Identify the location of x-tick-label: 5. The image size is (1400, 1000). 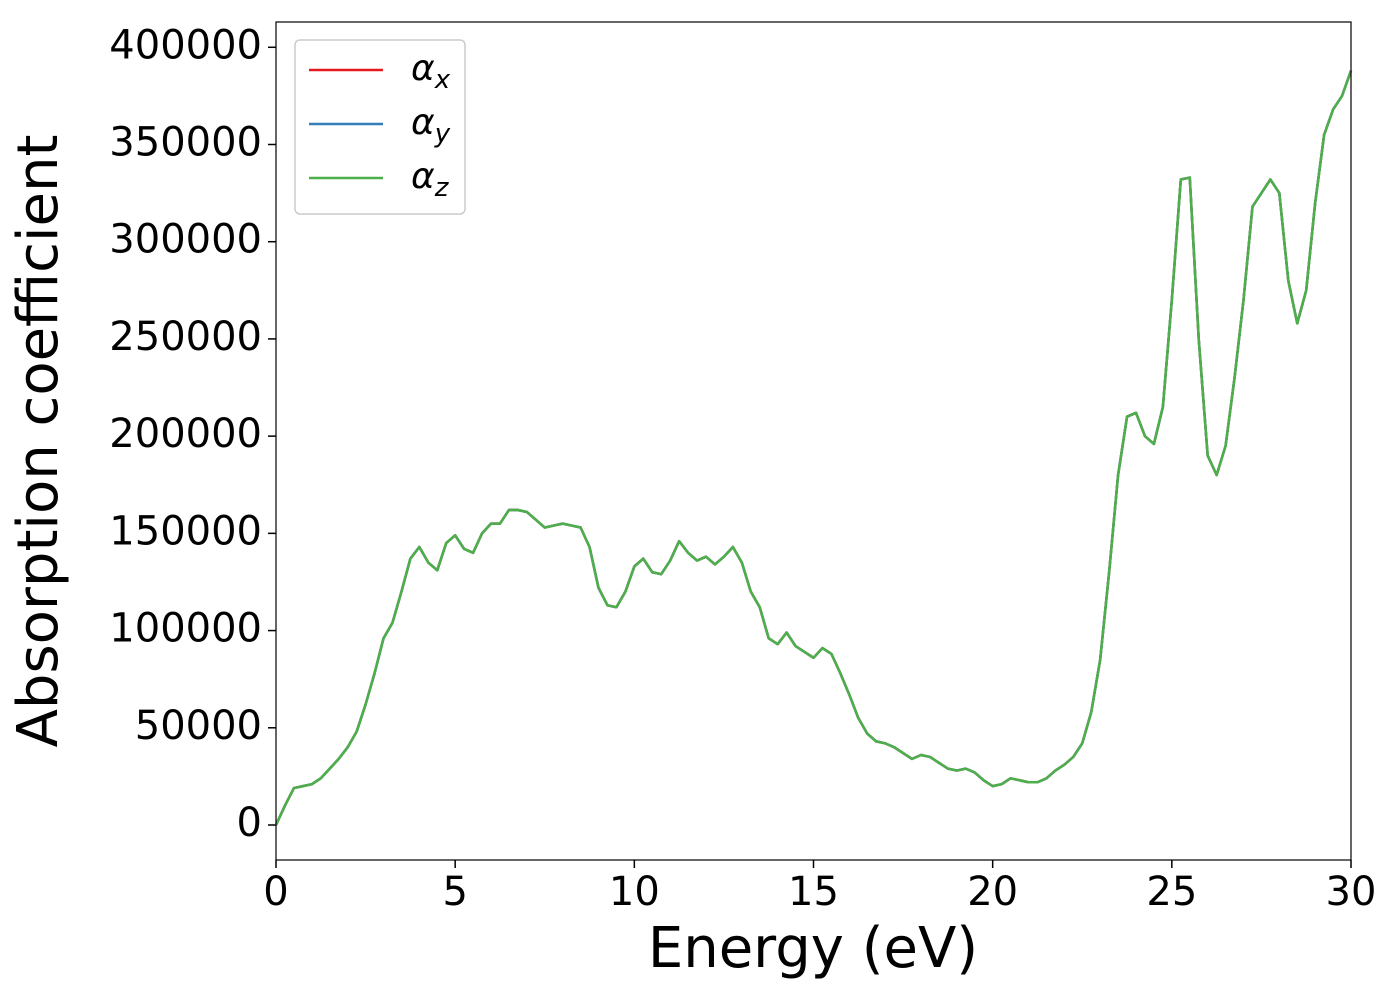
(454, 892).